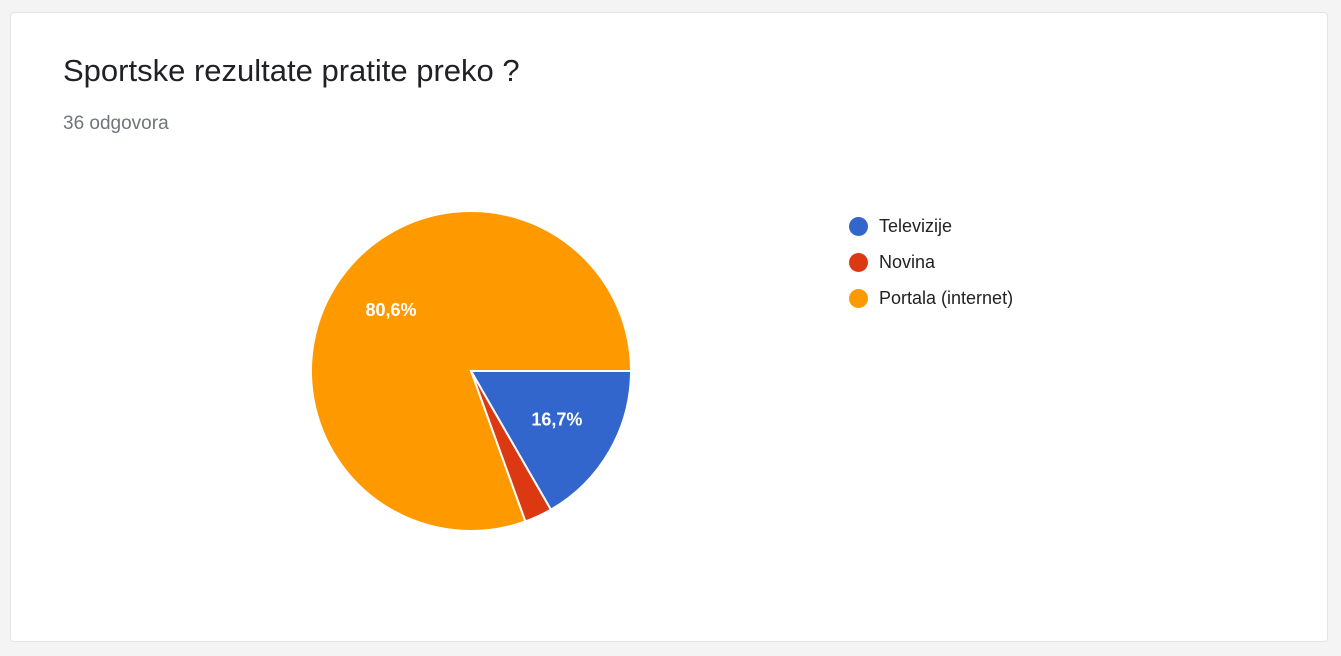 This screenshot has height=656, width=1341. I want to click on pie-slice-televizije, so click(551, 441).